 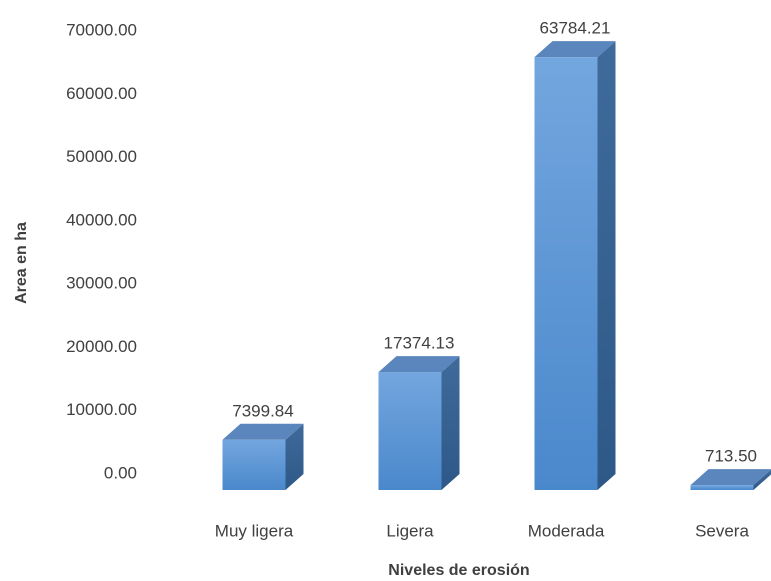 I want to click on x-axis-title: Niveles de erosión, so click(x=458, y=570).